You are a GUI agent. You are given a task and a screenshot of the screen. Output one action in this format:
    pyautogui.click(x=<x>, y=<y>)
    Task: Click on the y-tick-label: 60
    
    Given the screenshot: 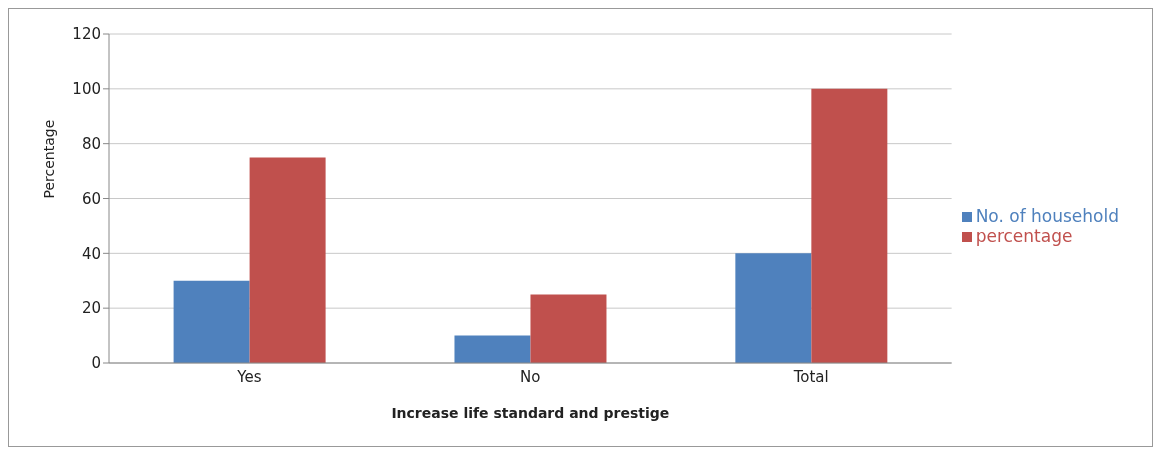 What is the action you would take?
    pyautogui.click(x=91, y=198)
    